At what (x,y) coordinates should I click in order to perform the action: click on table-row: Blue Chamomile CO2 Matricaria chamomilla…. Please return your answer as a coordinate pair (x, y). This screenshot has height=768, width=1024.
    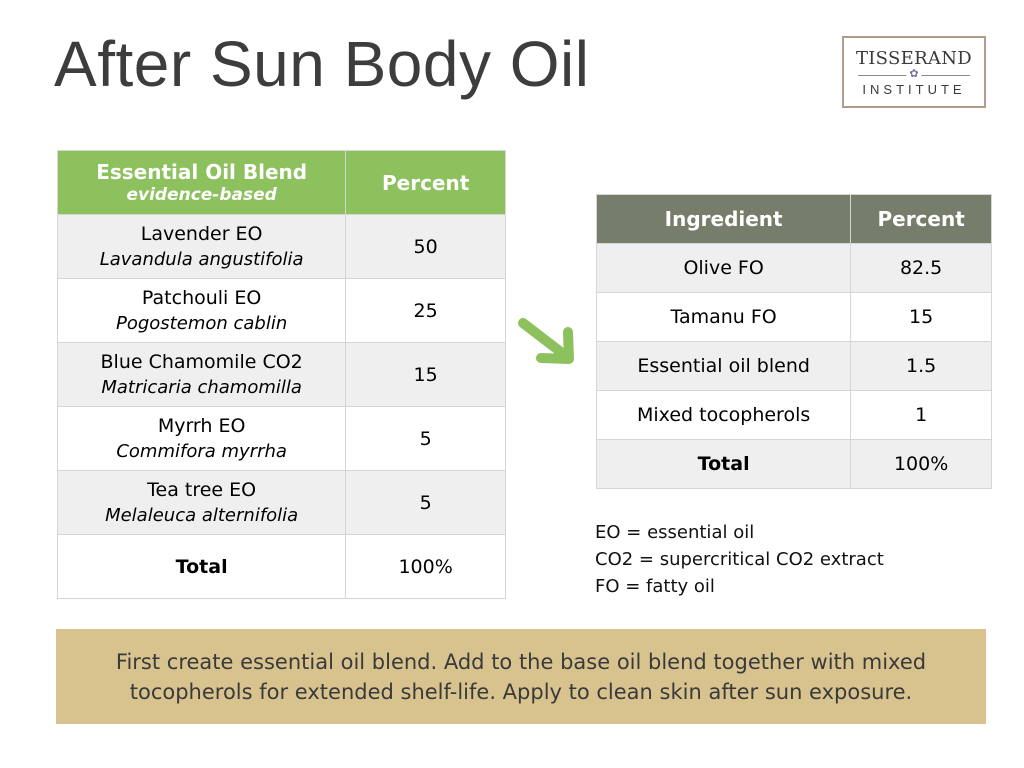
    Looking at the image, I should click on (281, 374).